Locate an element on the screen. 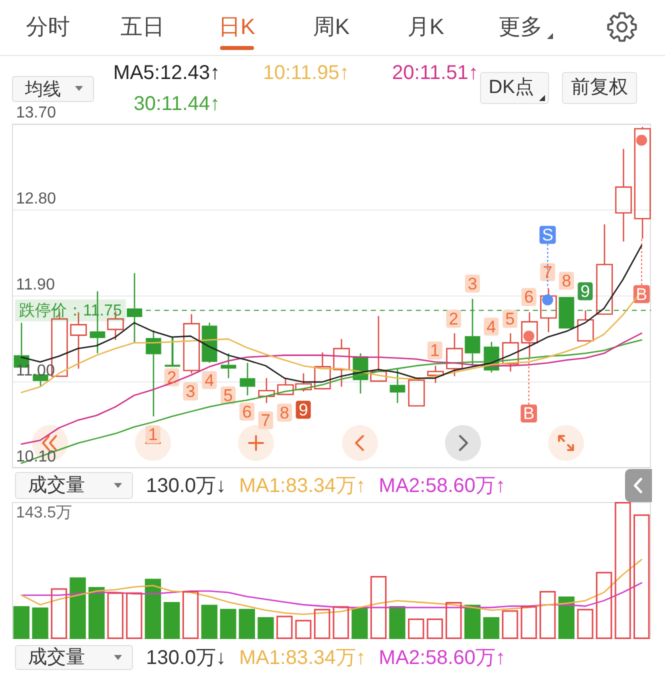 The image size is (665, 679). series-label: S is located at coordinates (548, 235).